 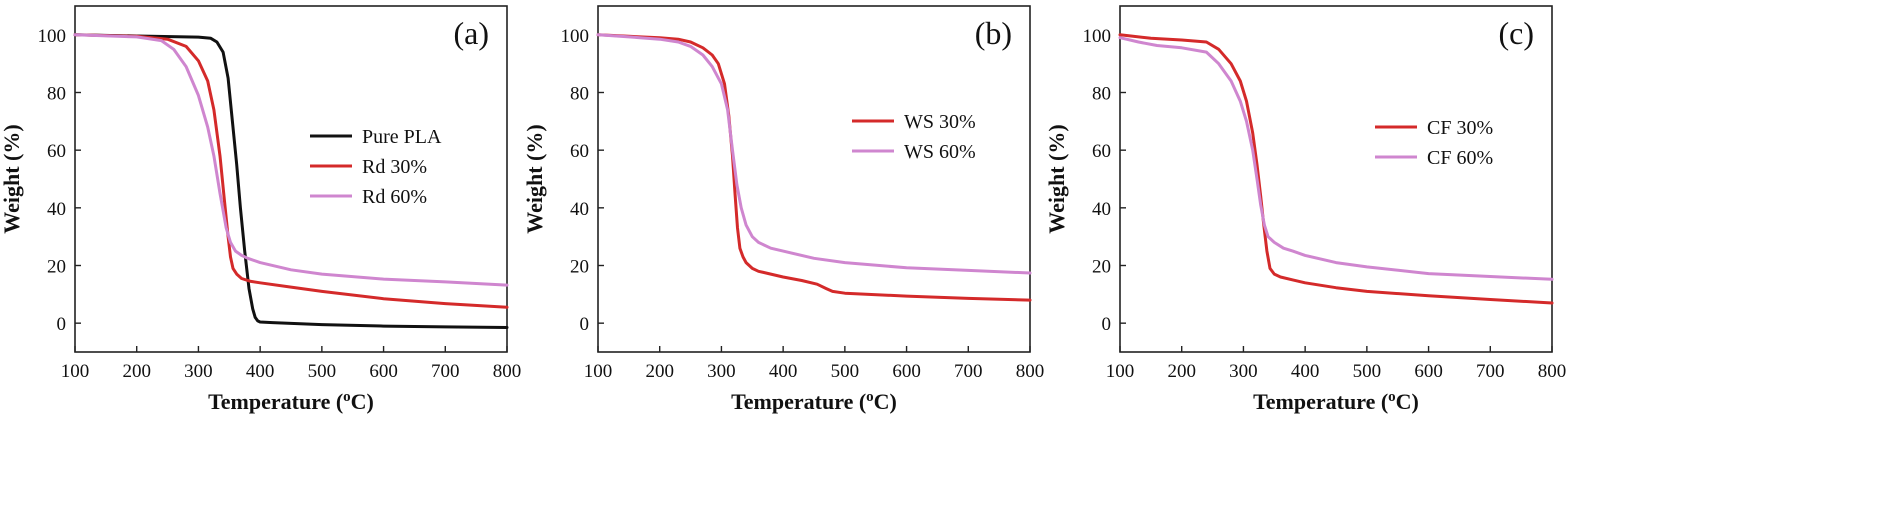 I want to click on legend-entry: WS 30%, so click(x=940, y=122).